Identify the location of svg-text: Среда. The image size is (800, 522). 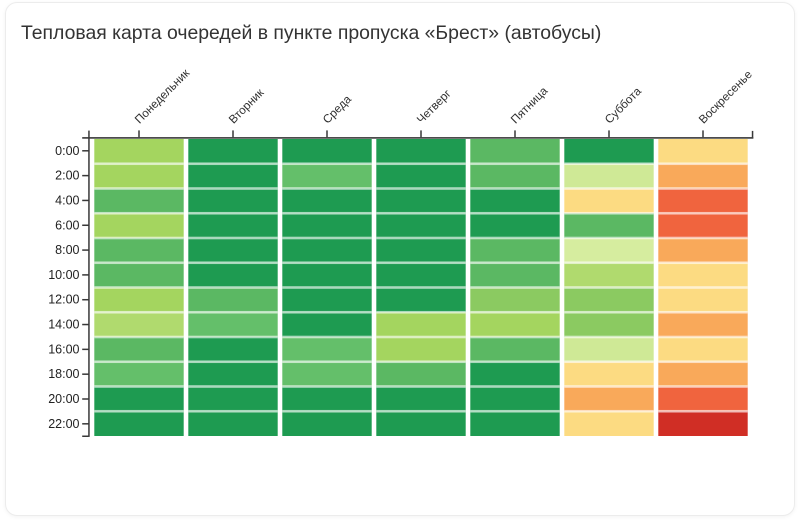
(337, 109).